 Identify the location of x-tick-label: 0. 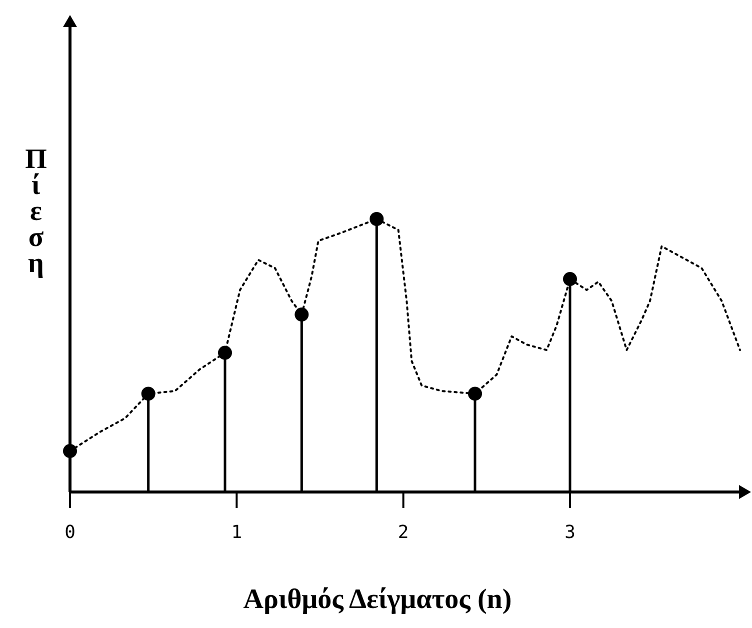
(70, 532).